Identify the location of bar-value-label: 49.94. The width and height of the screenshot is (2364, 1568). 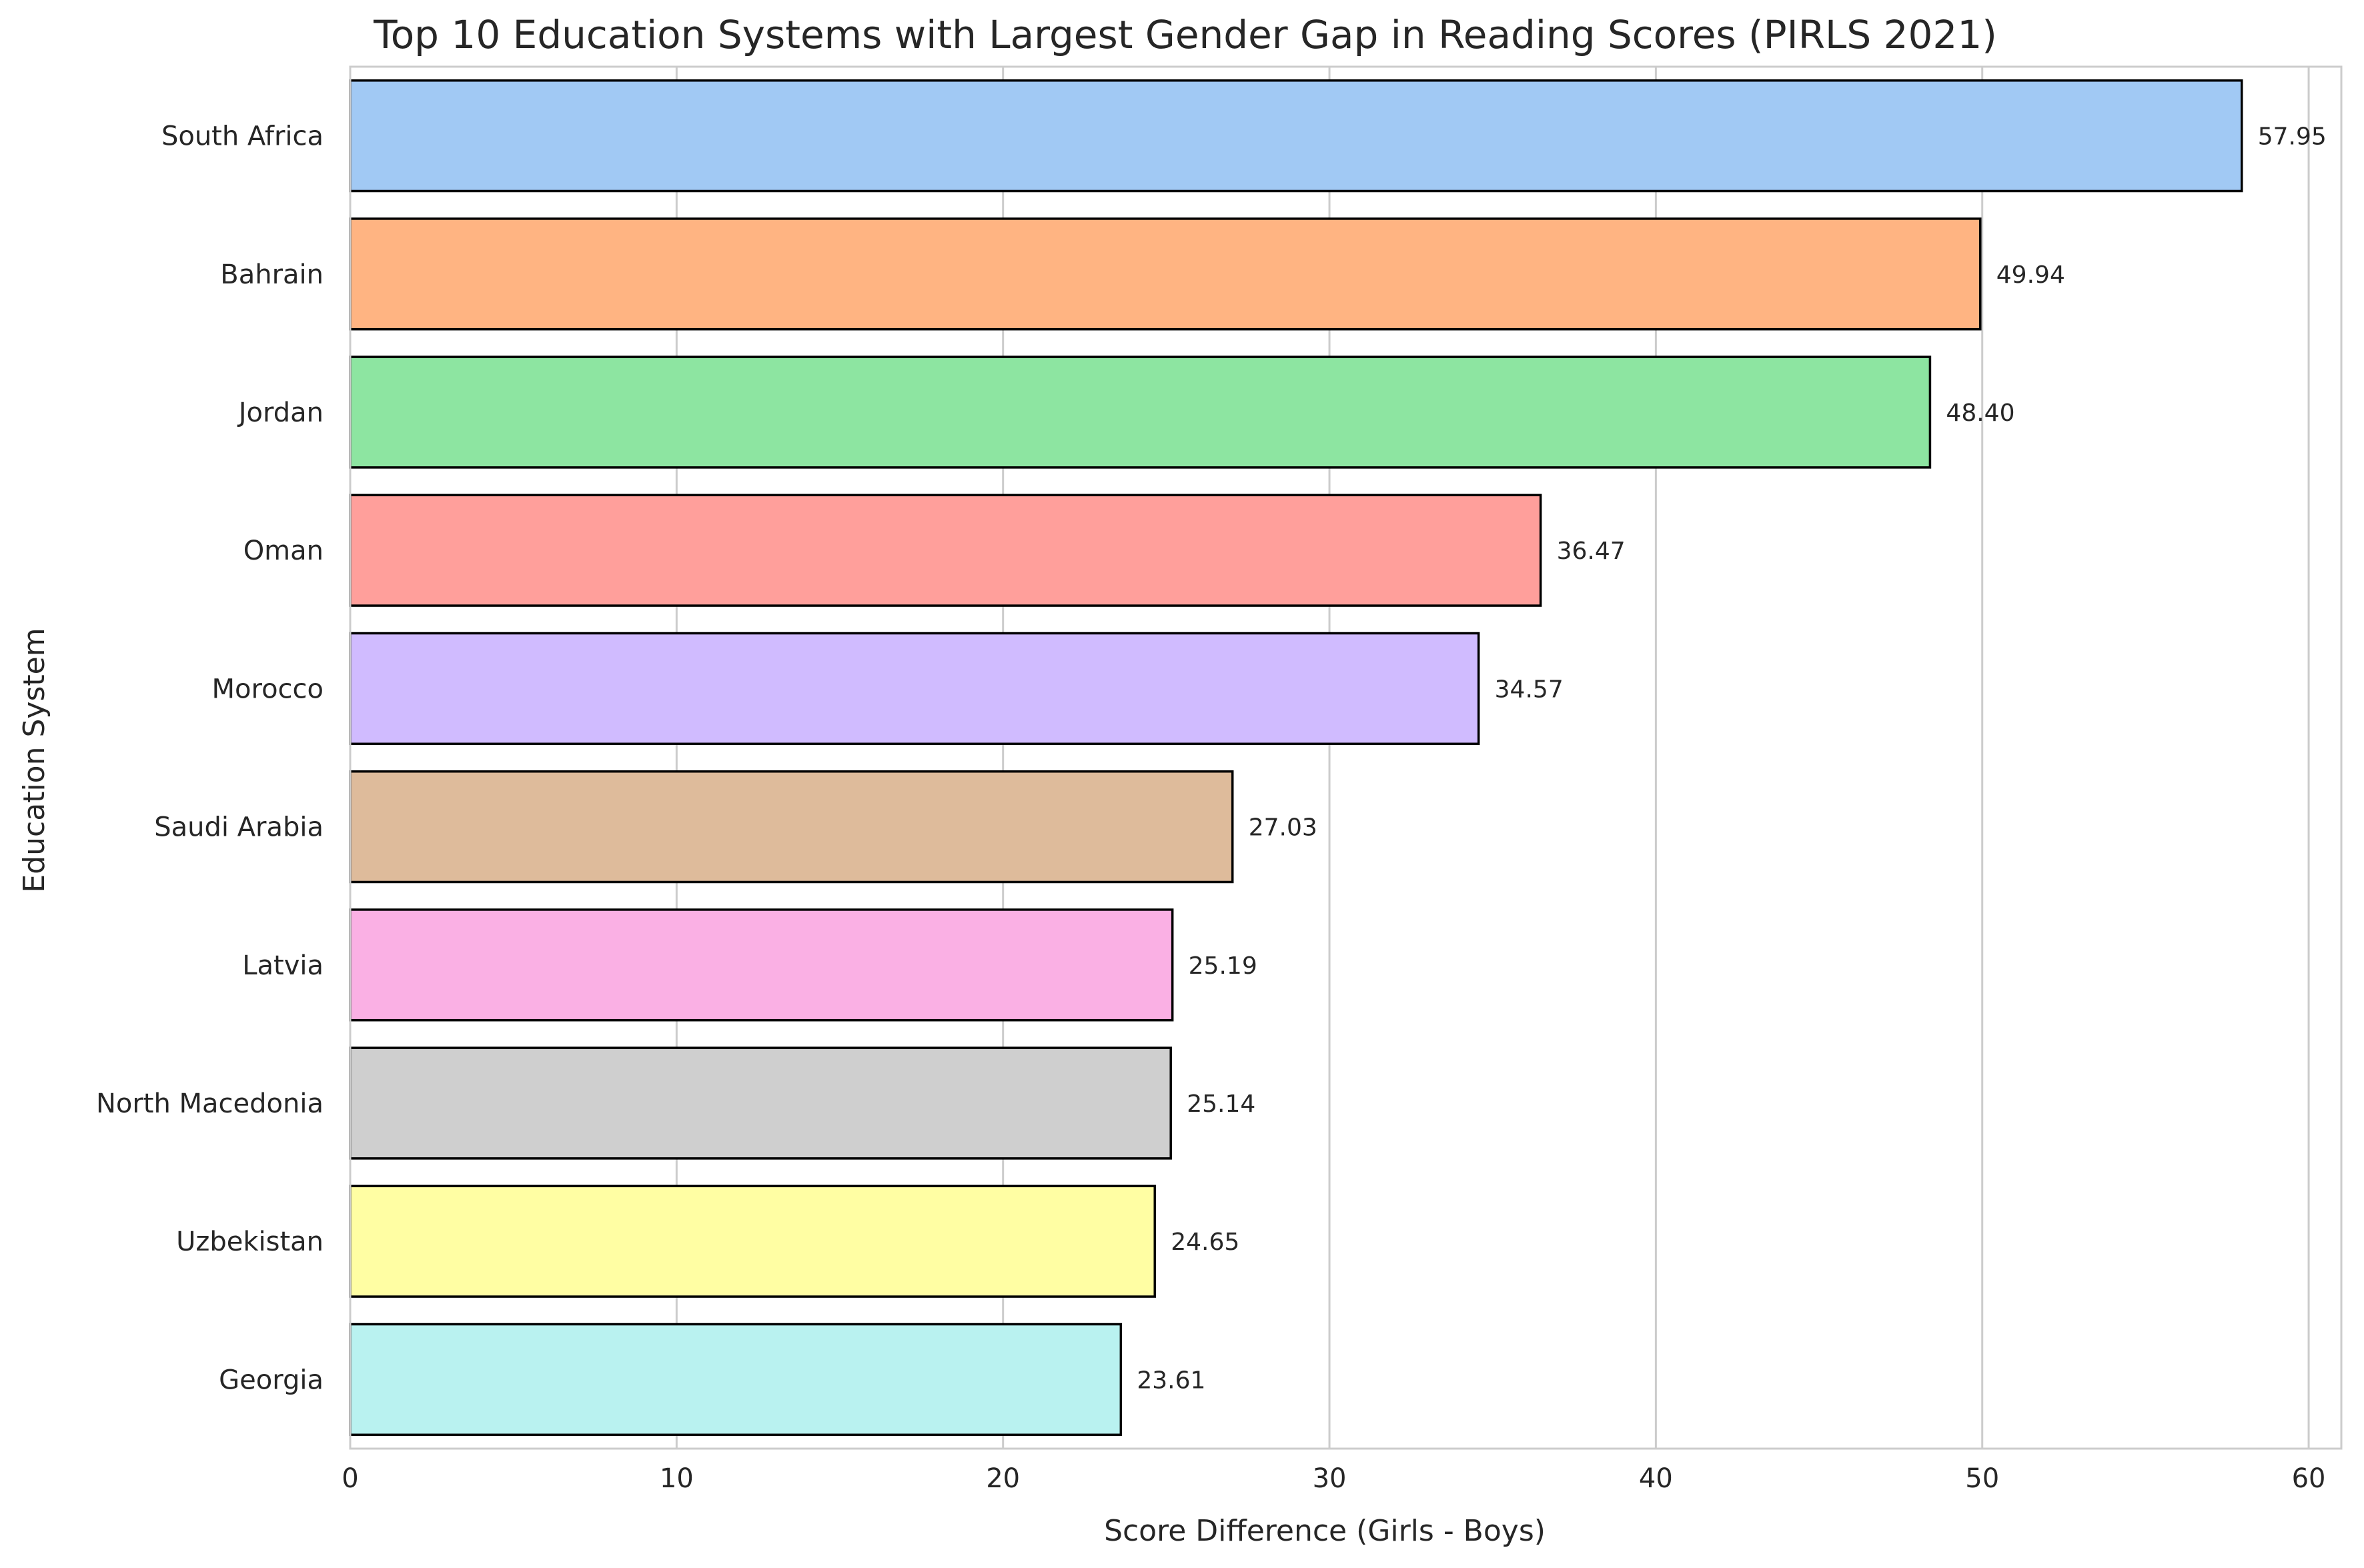
(2030, 275).